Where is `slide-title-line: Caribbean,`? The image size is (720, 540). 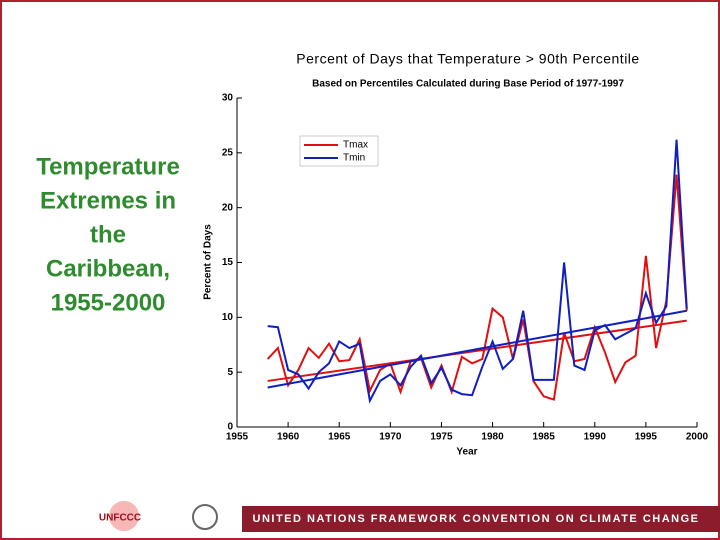
slide-title-line: Caribbean, is located at coordinates (108, 268).